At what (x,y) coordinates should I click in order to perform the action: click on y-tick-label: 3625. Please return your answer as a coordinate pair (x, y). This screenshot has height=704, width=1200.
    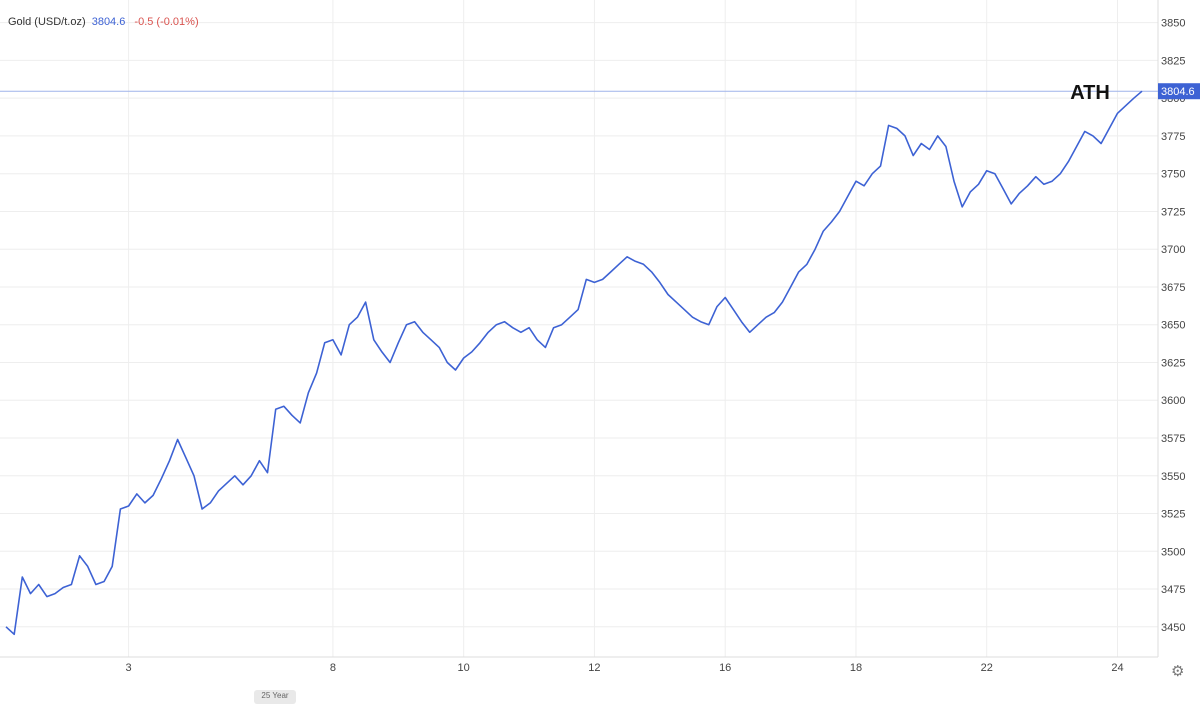
    Looking at the image, I should click on (1173, 363).